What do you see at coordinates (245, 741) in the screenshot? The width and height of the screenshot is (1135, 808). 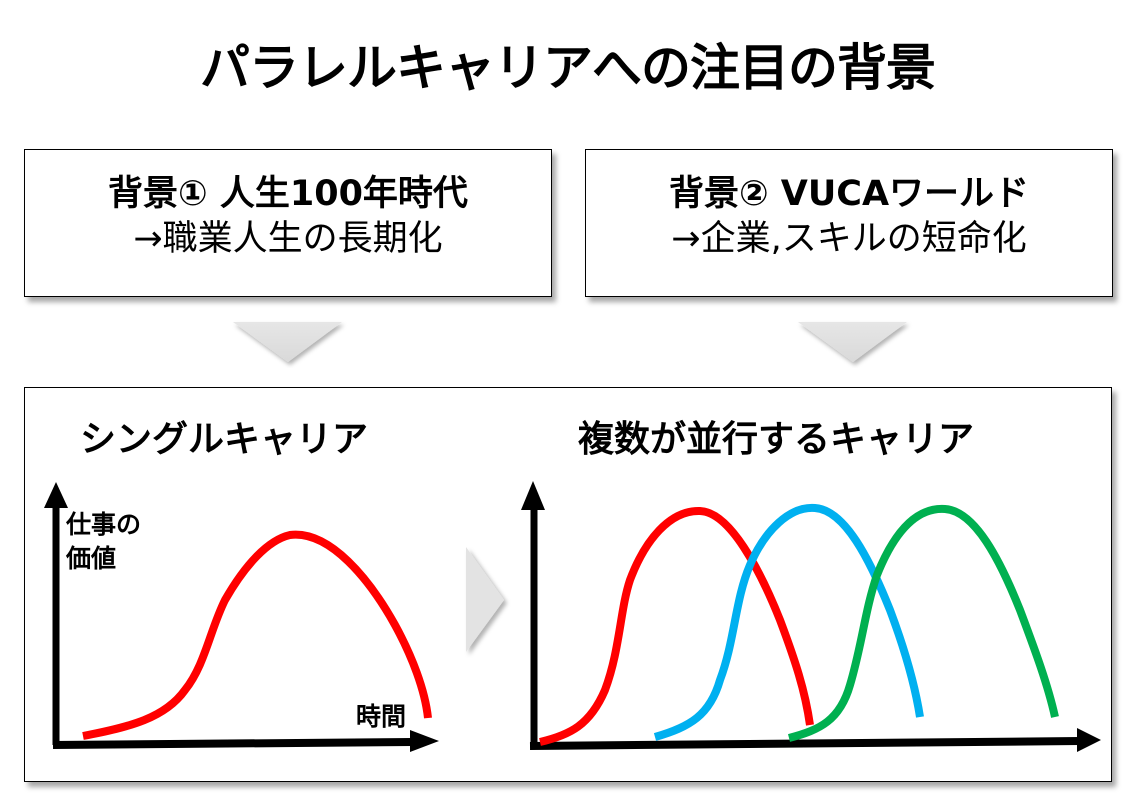 I see `single-career-x-axis-arrow-icon` at bounding box center [245, 741].